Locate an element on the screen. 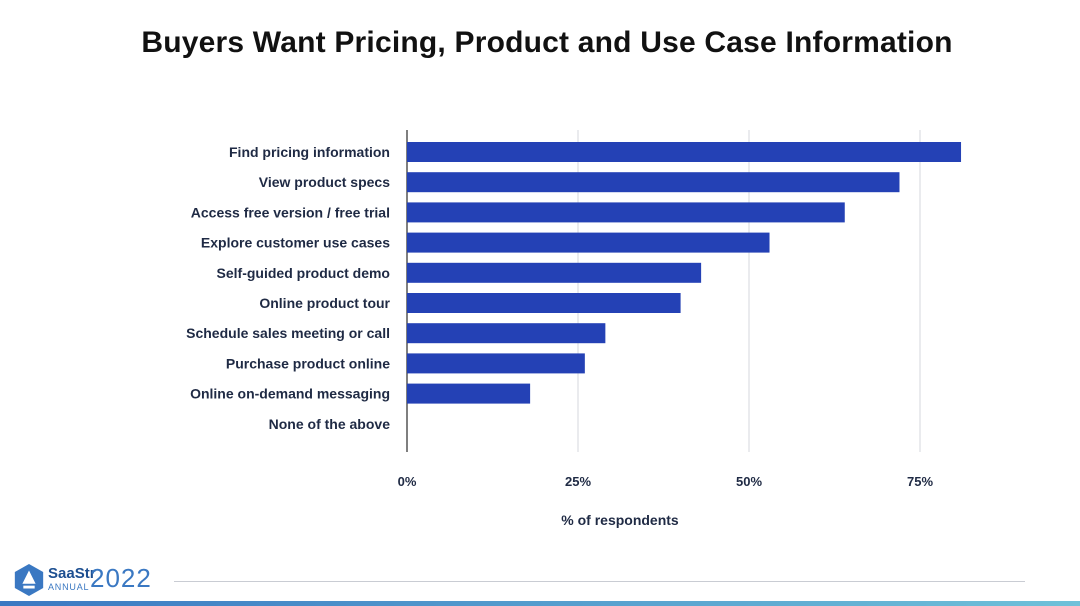  footer-divider is located at coordinates (599, 581).